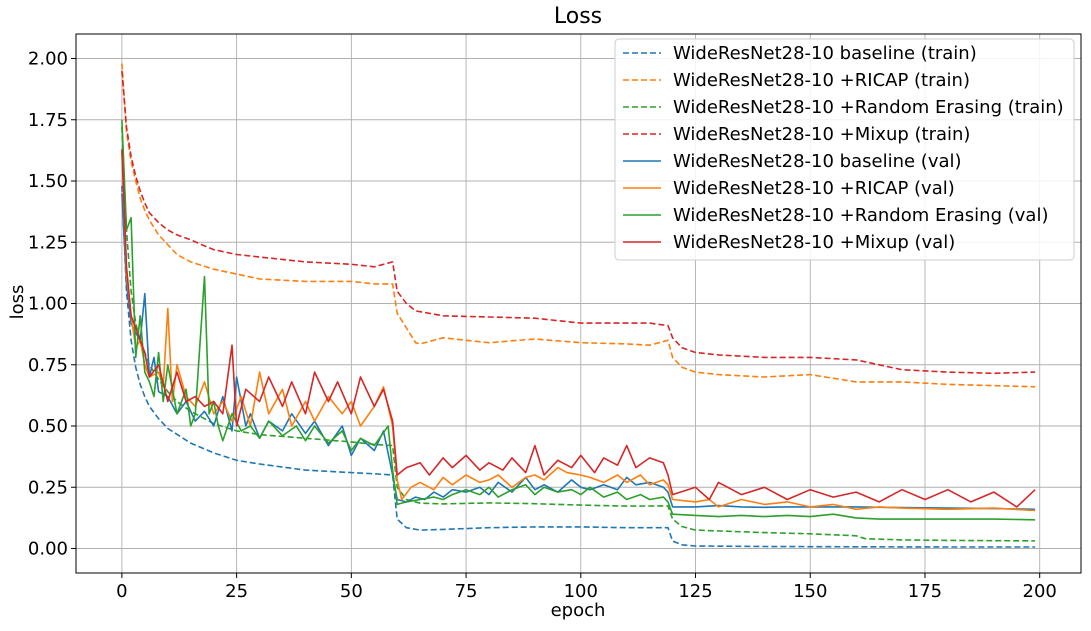 The image size is (1091, 631). Describe the element at coordinates (48, 242) in the screenshot. I see `y-tick-label: 1.25` at that location.